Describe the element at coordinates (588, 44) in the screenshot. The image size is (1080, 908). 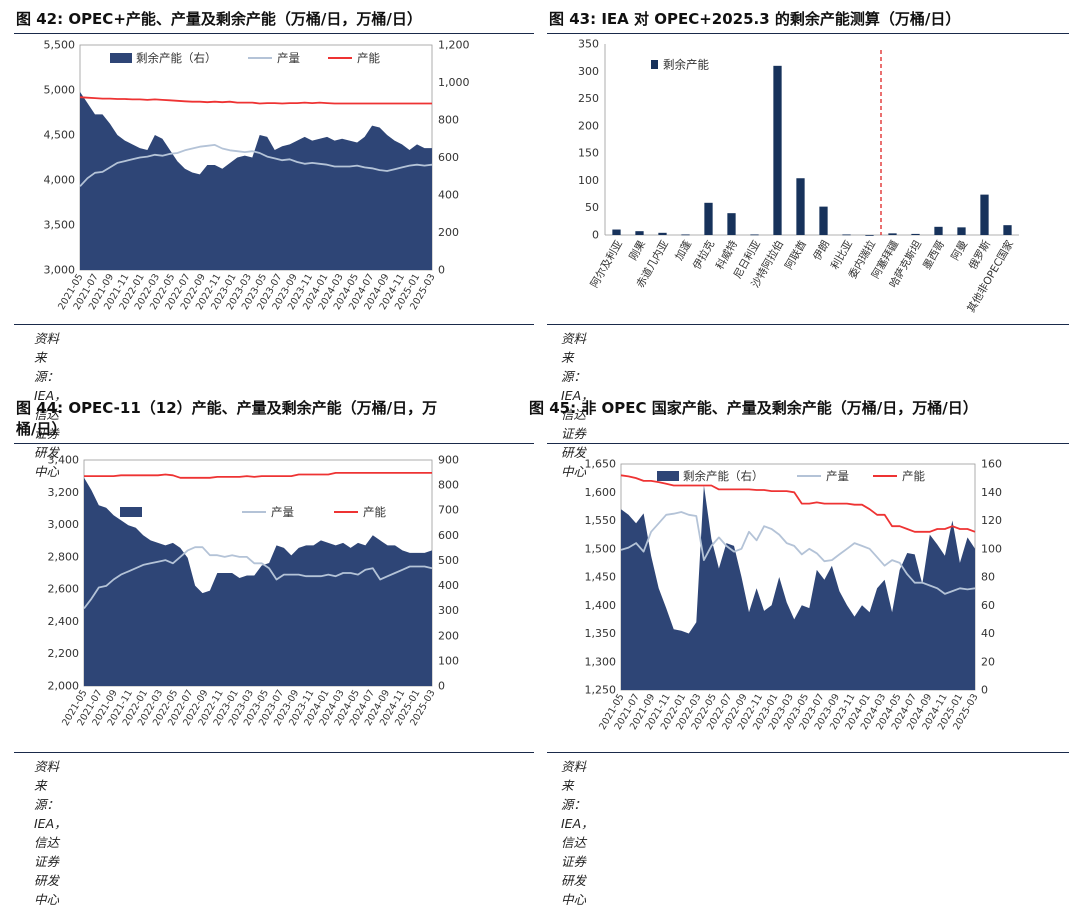
I see `y-tick-label: 350` at that location.